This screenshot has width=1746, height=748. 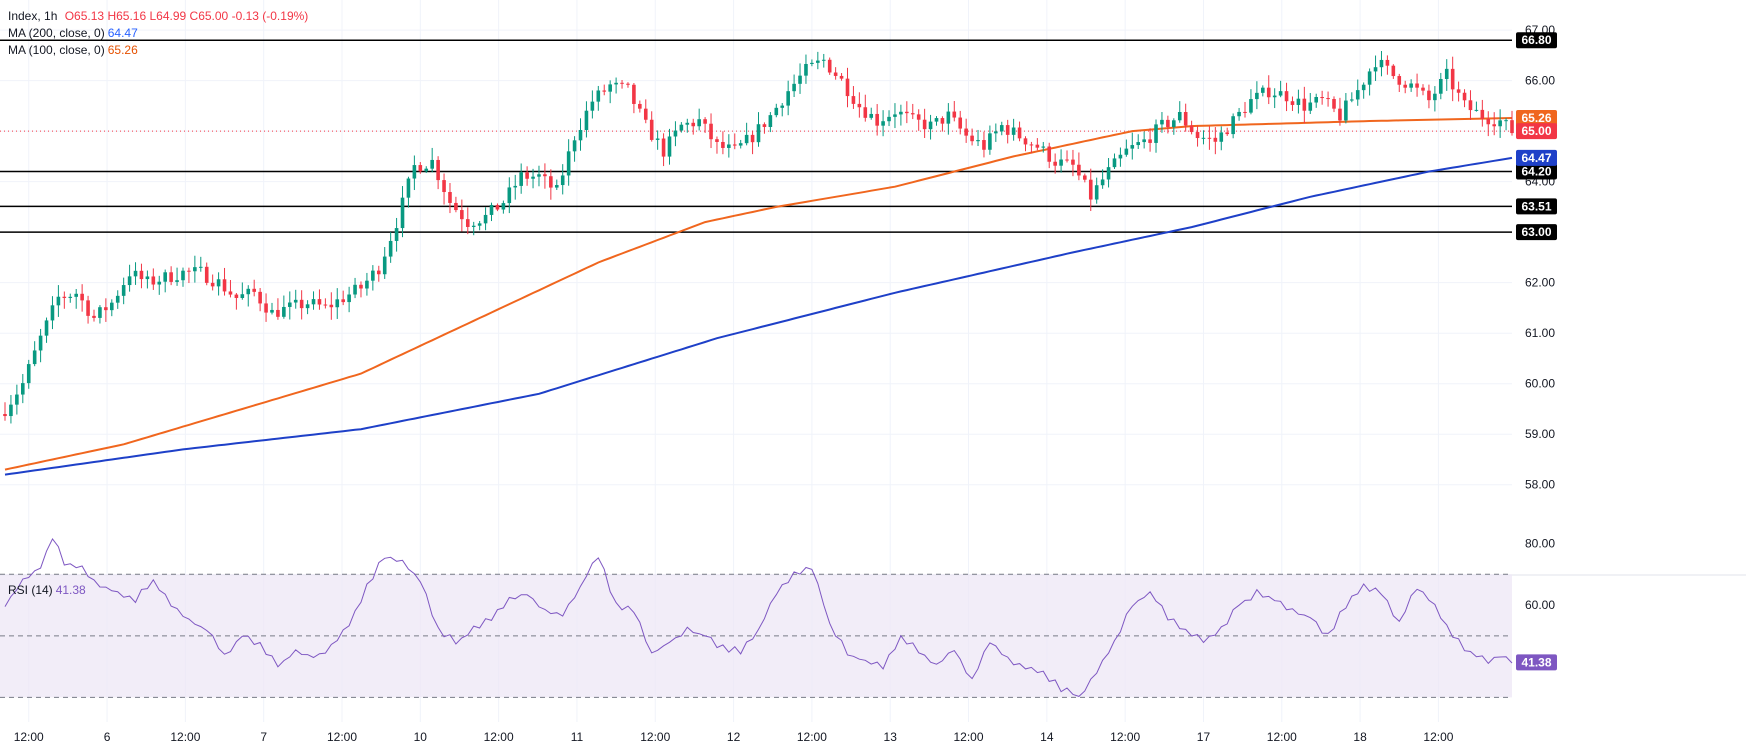 What do you see at coordinates (1536, 171) in the screenshot?
I see `level-tag: 64.20` at bounding box center [1536, 171].